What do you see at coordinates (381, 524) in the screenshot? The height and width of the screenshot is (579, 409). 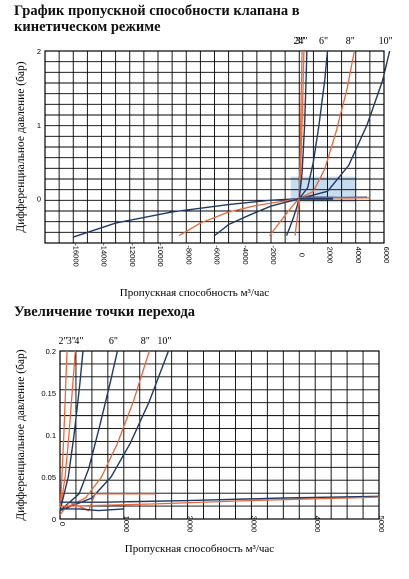 I see `x-tick-label: 5000` at bounding box center [381, 524].